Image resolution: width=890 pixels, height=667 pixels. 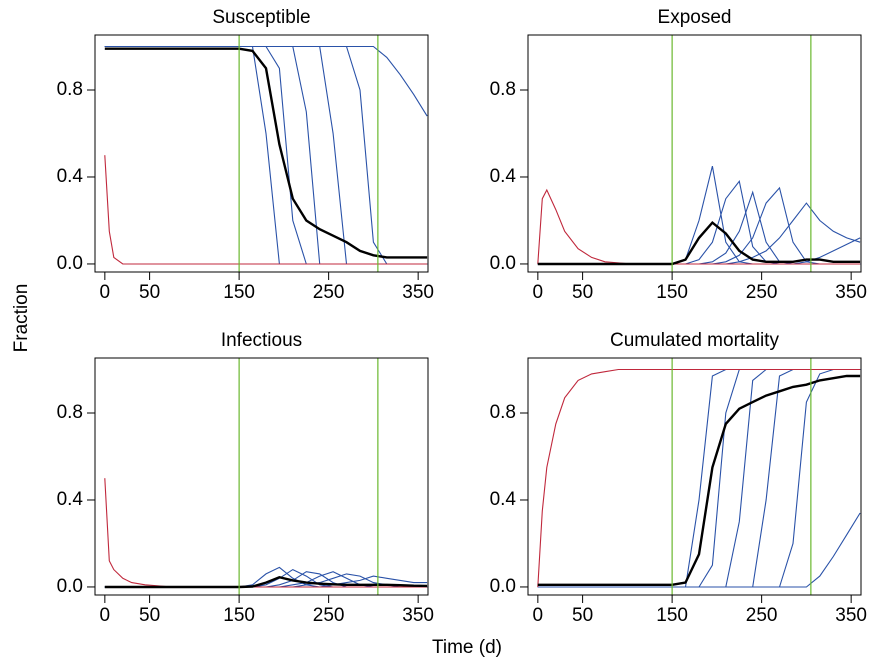 I want to click on panel-title: Exposed, so click(x=695, y=17).